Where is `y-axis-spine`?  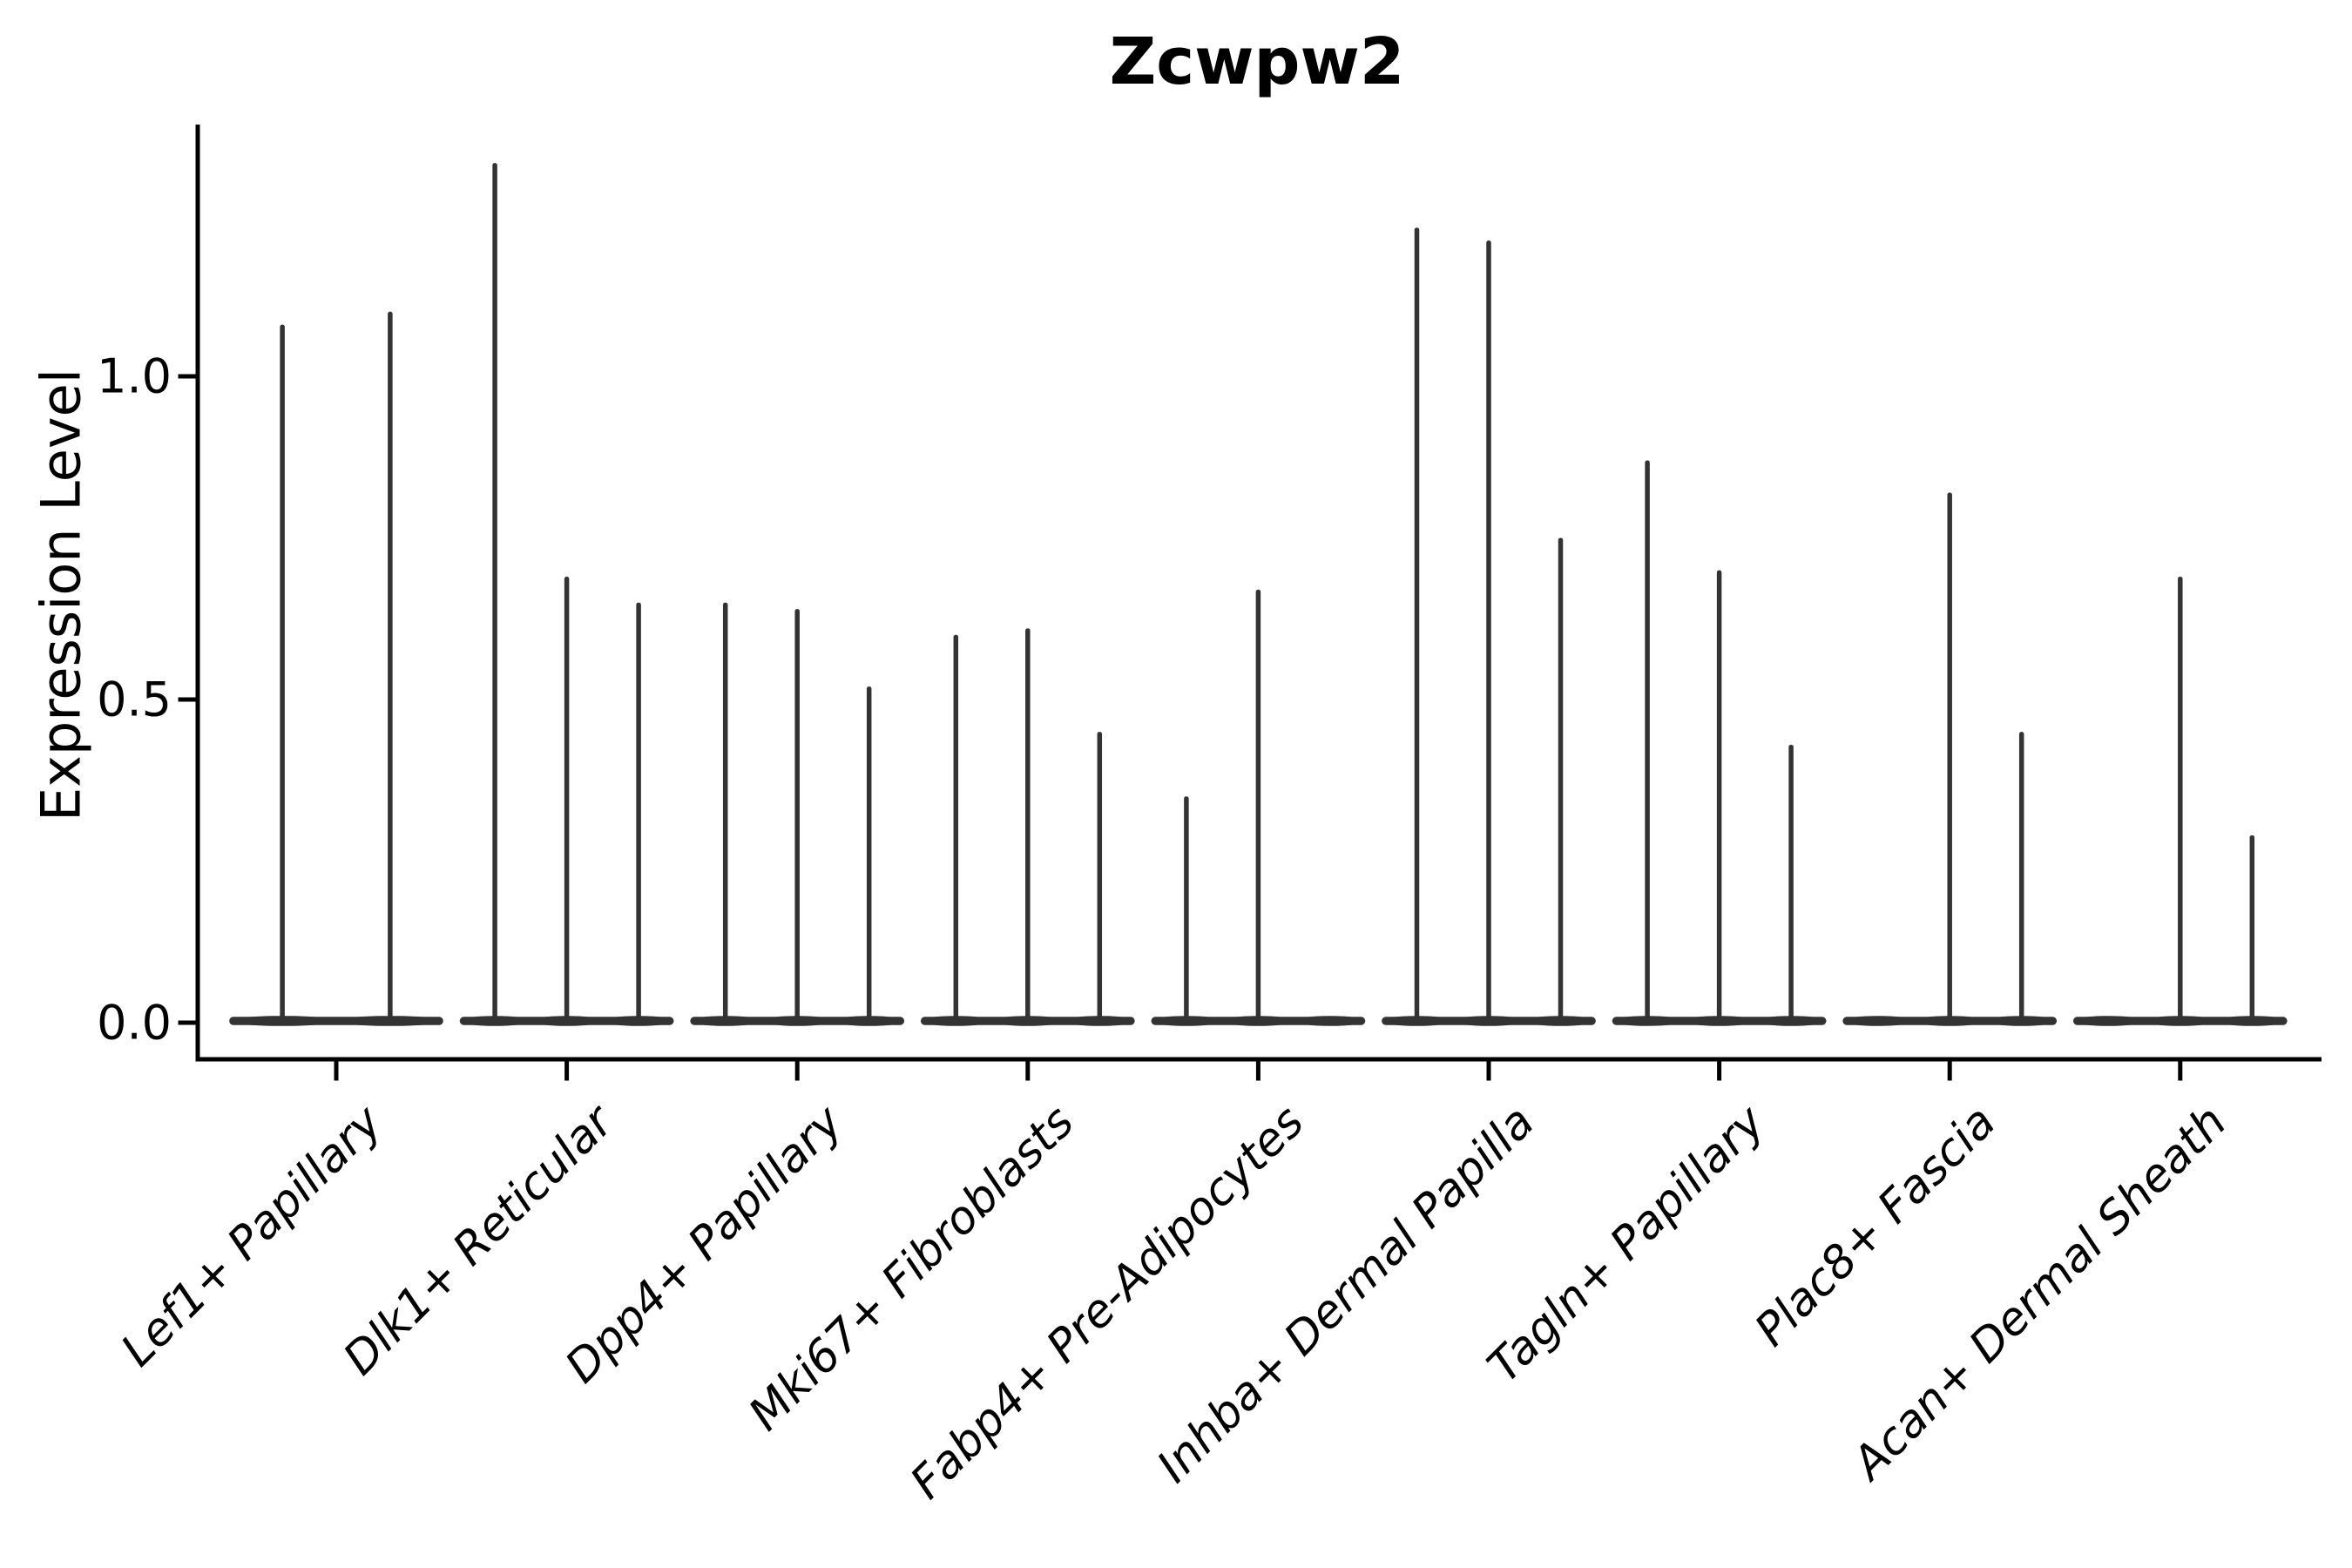 y-axis-spine is located at coordinates (198, 593).